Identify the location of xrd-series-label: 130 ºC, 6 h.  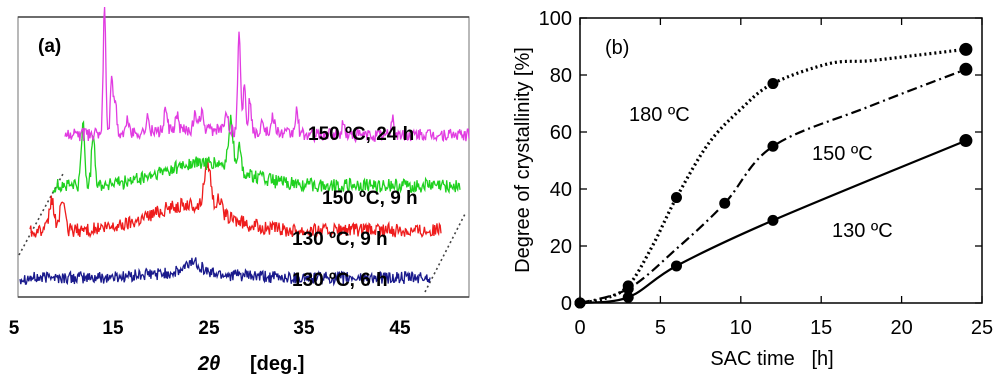
(340, 280).